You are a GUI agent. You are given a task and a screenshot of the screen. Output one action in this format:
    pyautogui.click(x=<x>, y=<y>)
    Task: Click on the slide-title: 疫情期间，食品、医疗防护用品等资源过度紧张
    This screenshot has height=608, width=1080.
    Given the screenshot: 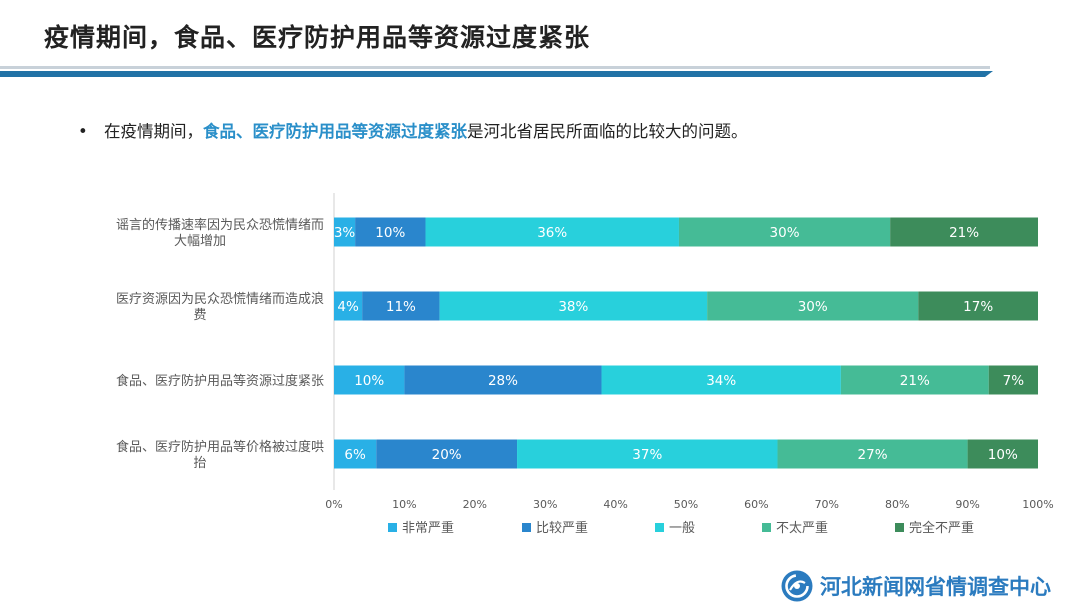 What is the action you would take?
    pyautogui.click(x=317, y=37)
    